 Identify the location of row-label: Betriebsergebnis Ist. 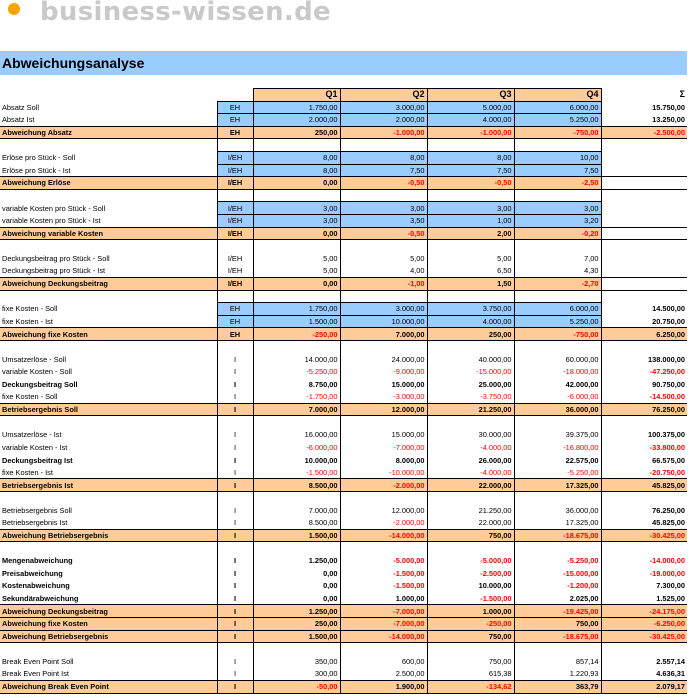
(108, 485).